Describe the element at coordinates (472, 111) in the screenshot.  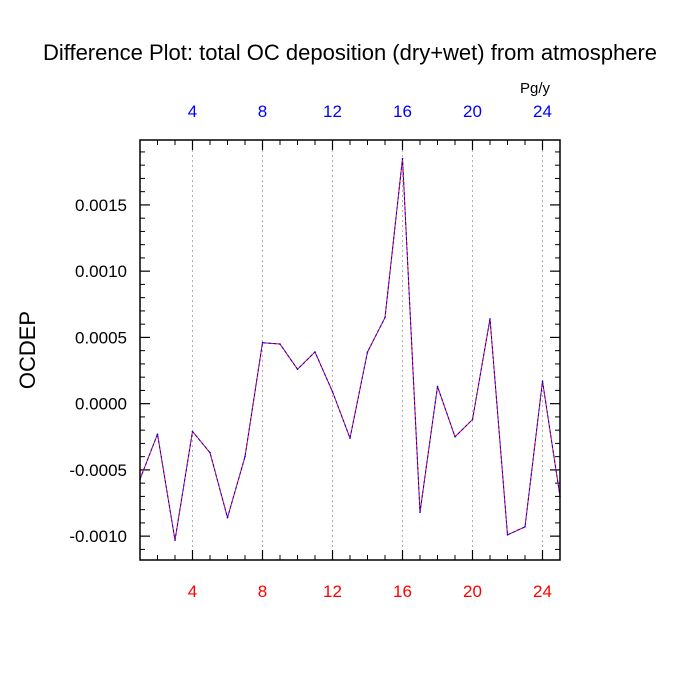
I see `x-tick-label-top: 20` at that location.